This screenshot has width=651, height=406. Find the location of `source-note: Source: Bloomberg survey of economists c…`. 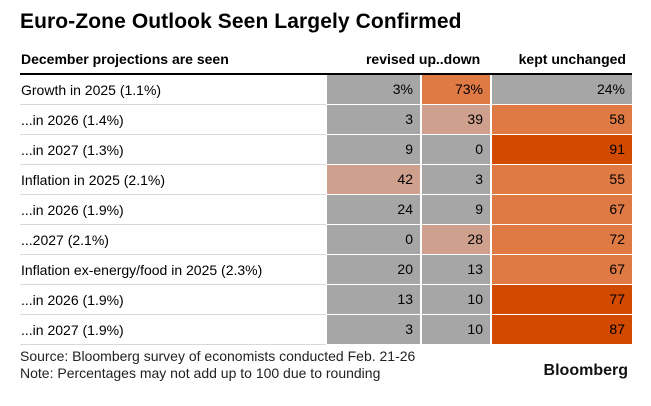

source-note: Source: Bloomberg survey of economists c… is located at coordinates (218, 356).